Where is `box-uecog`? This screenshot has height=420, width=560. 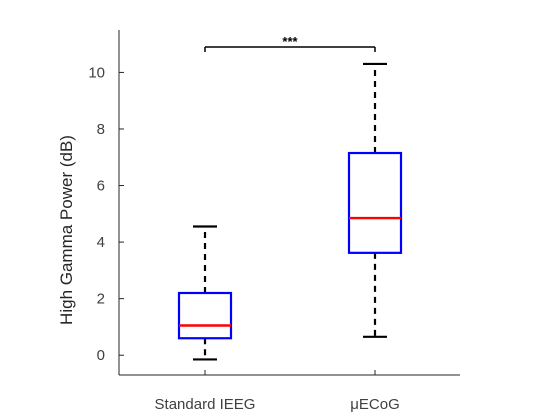
box-uecog is located at coordinates (375, 200).